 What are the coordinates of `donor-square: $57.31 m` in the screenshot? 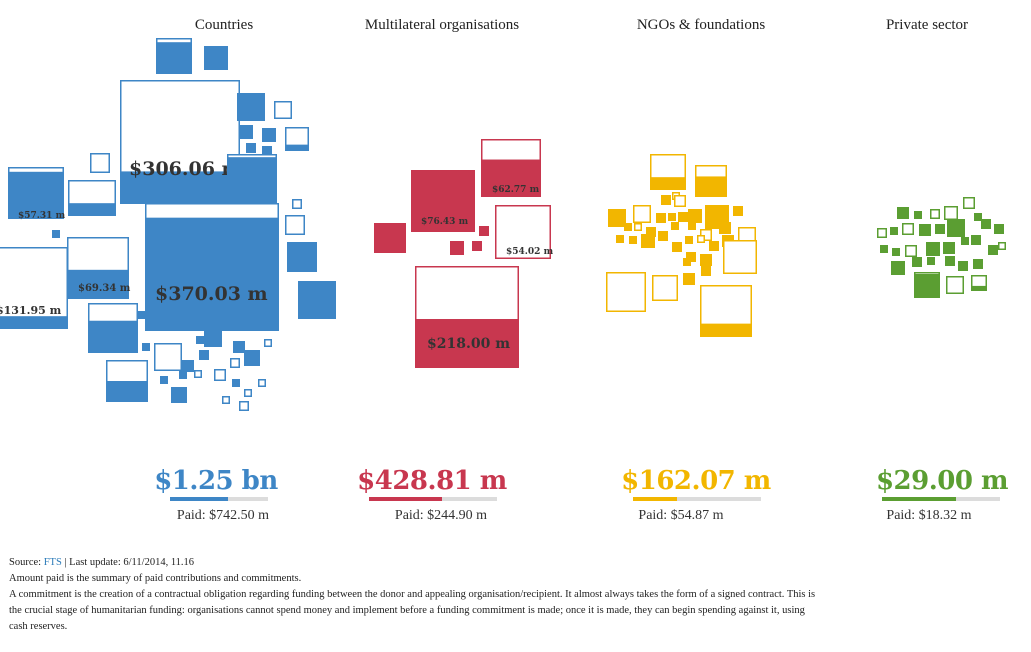 It's located at (37, 194).